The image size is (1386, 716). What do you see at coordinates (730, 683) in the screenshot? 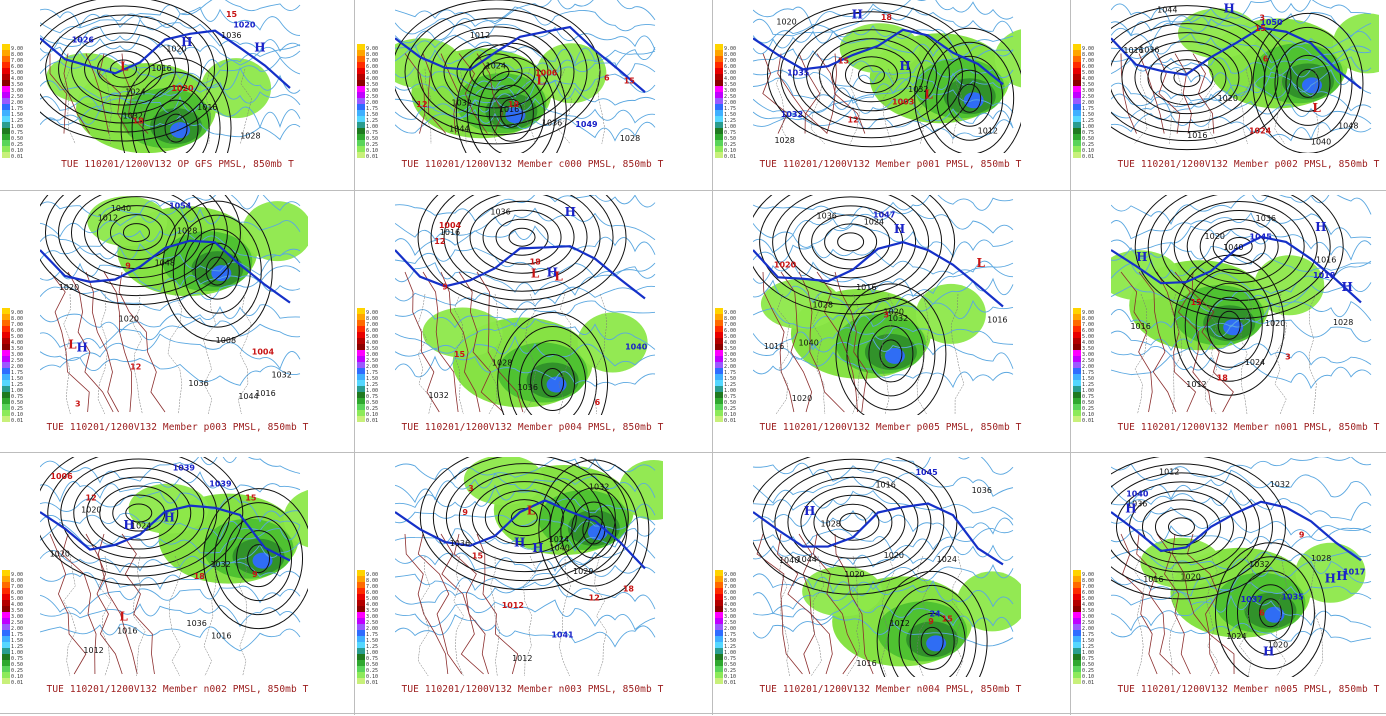
I see `colorbar-label: 0.01` at bounding box center [730, 683].